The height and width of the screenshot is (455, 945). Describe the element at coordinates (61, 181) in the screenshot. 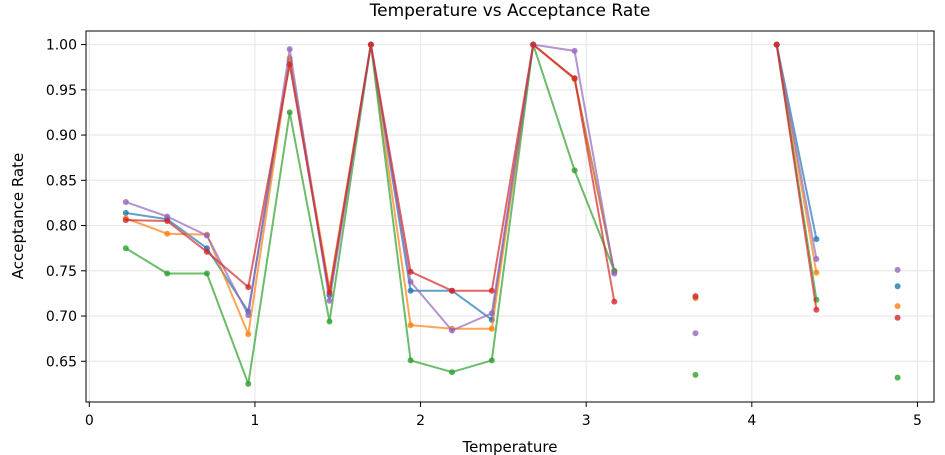

I see `y-tick-label: 0.85` at that location.